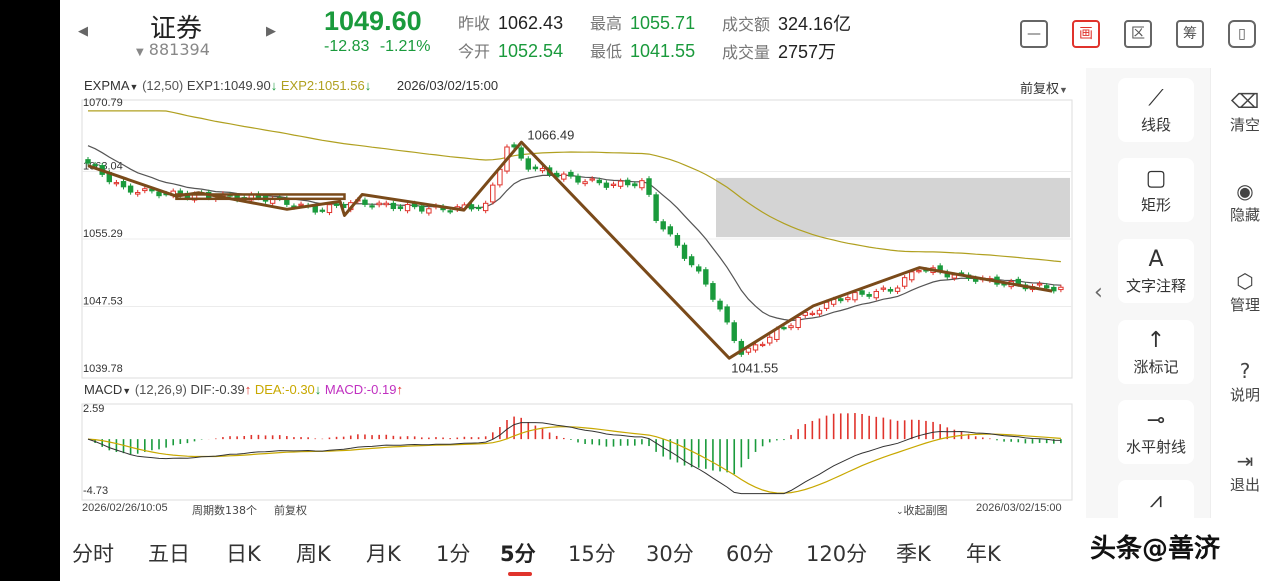 The image size is (1278, 581). I want to click on sidebar-help: ? 说明, so click(1244, 381).